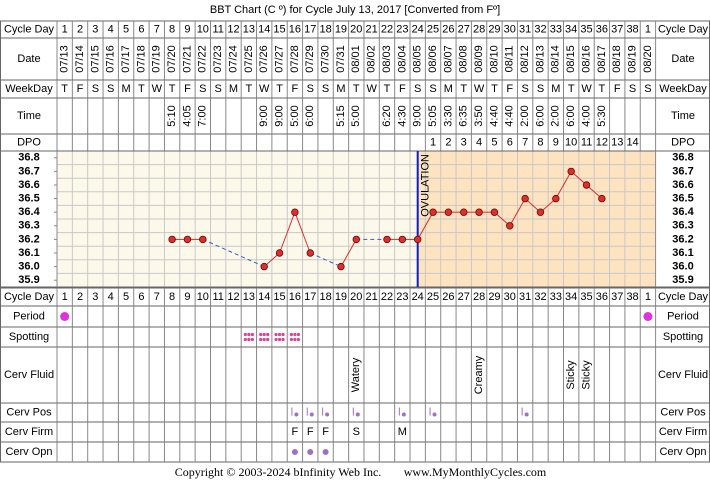 The image size is (710, 482). What do you see at coordinates (402, 89) in the screenshot?
I see `weekday: F` at bounding box center [402, 89].